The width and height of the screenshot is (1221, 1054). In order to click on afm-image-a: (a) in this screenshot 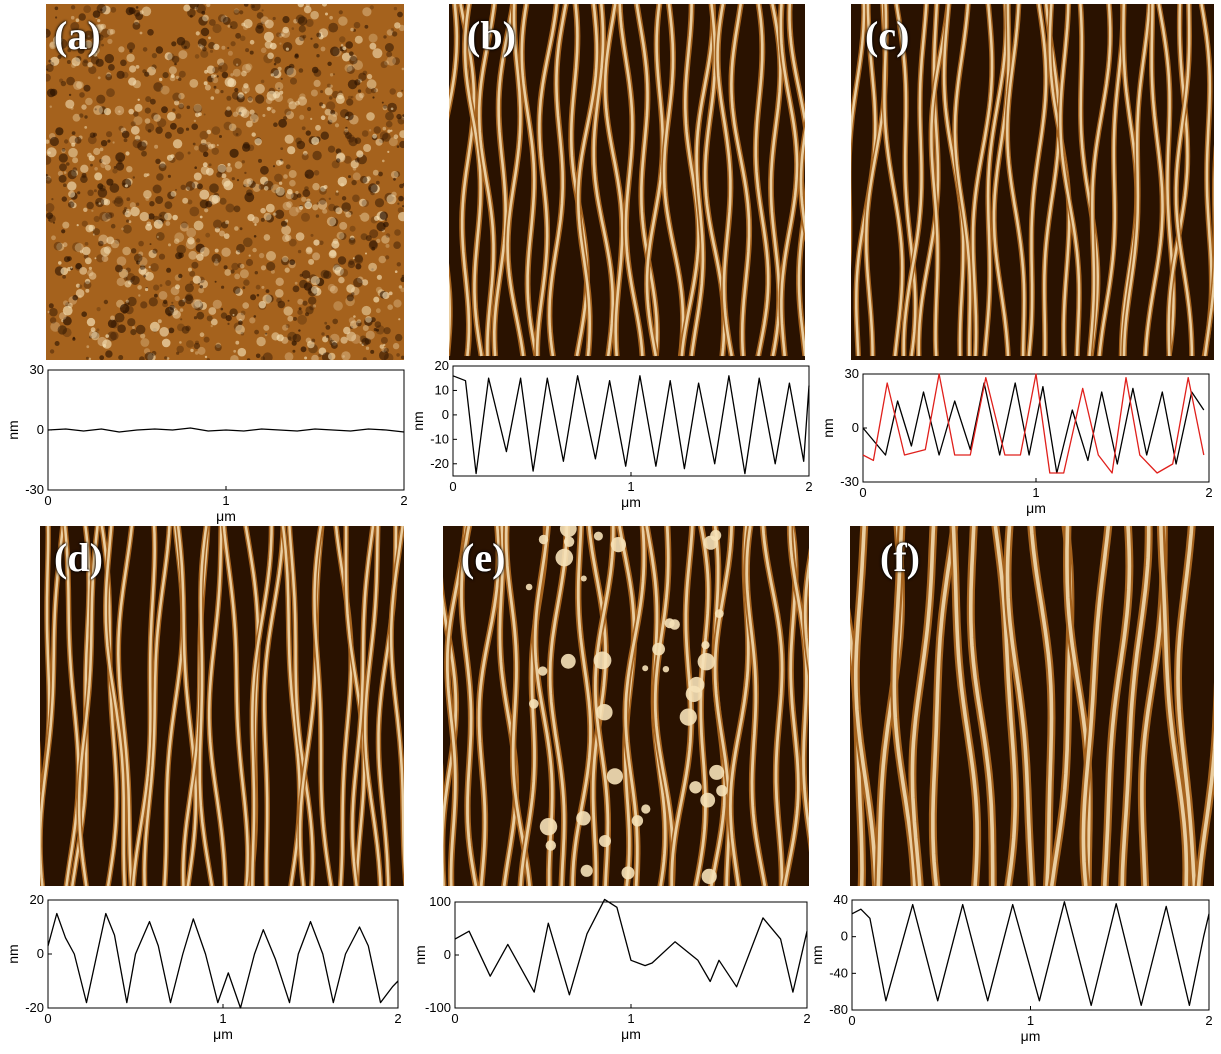, I will do `click(225, 182)`.